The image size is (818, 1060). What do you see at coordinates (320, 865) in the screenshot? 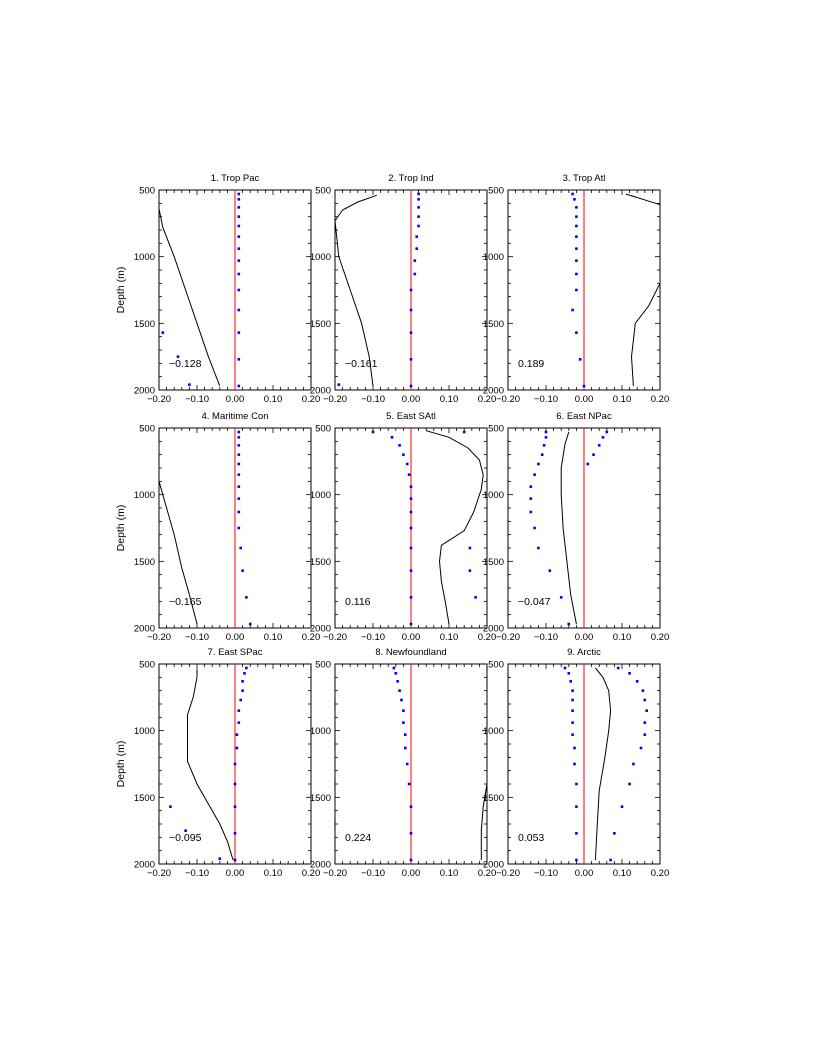
I see `y-tick-label: 2000` at bounding box center [320, 865].